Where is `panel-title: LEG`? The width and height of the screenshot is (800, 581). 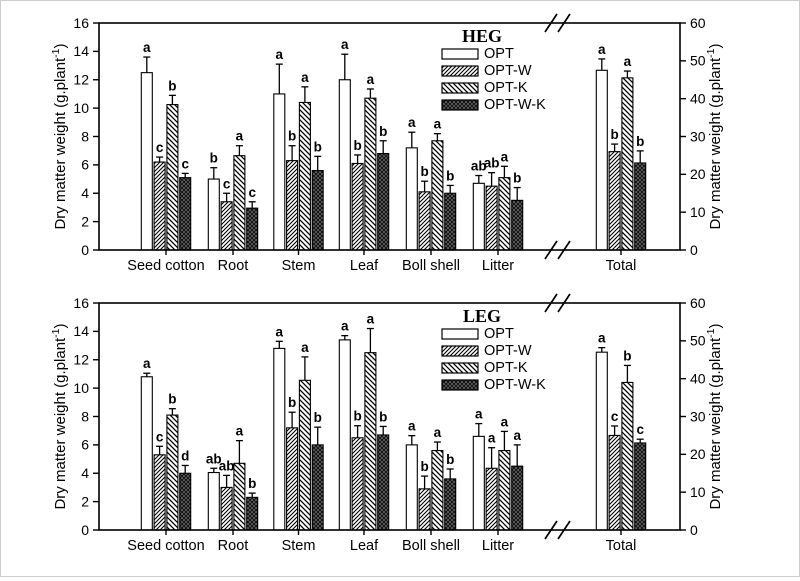
panel-title: LEG is located at coordinates (482, 316).